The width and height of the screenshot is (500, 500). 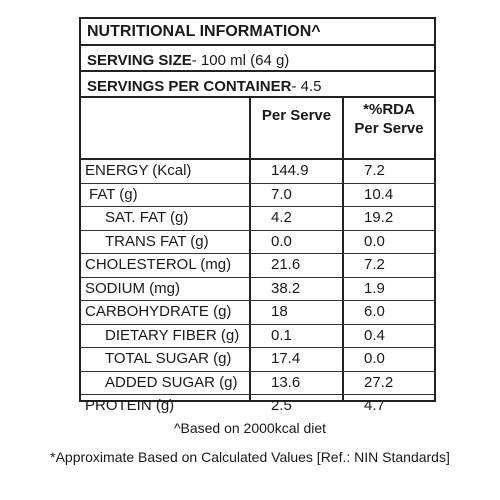 What do you see at coordinates (281, 405) in the screenshot?
I see `per-serve-value: 2.5` at bounding box center [281, 405].